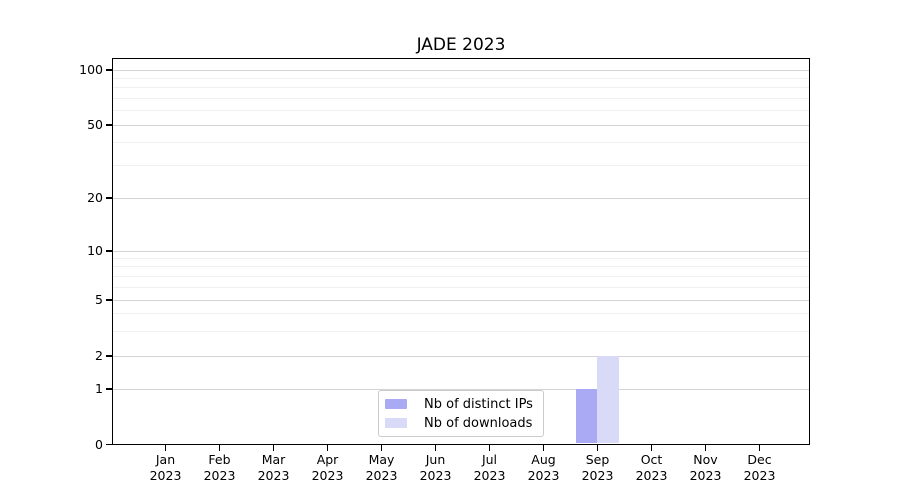 This screenshot has width=900, height=500. I want to click on x-tick-label: Apr 2023, so click(328, 468).